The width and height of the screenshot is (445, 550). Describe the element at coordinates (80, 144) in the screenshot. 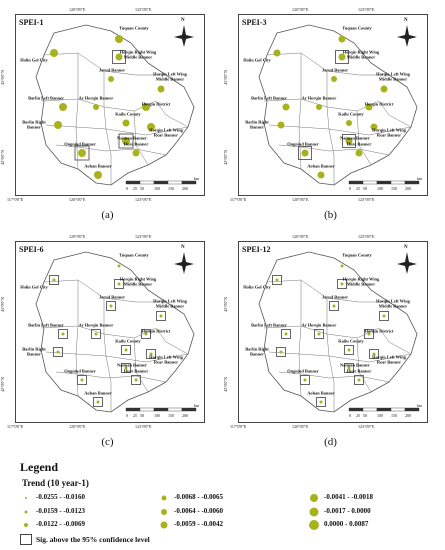

I see `station-label: Ongniud Banner` at that location.